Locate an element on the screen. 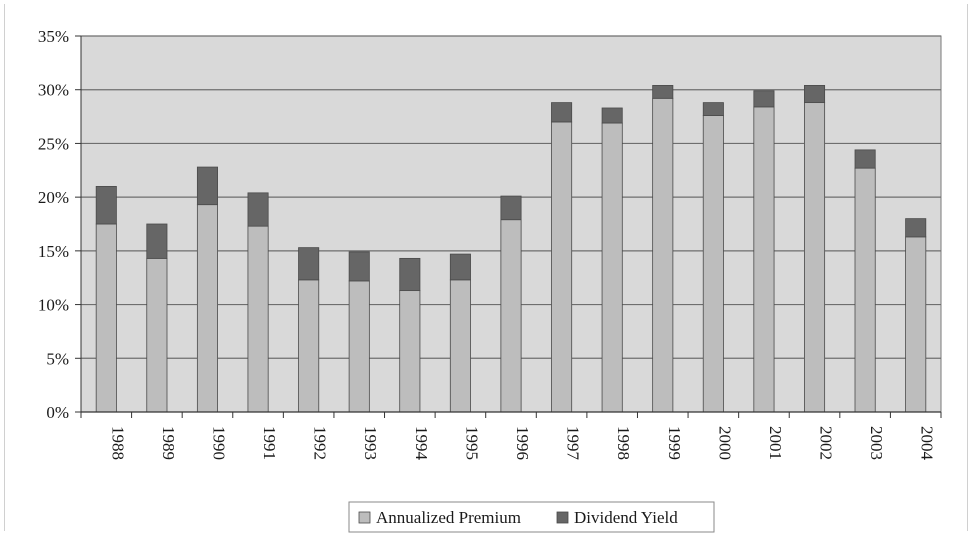  bar-dividend-yield-1998 is located at coordinates (612, 115).